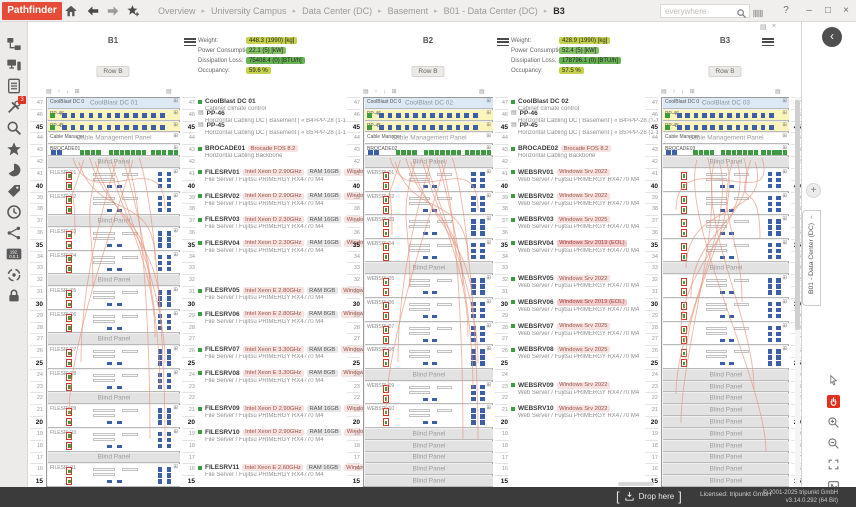 The width and height of the screenshot is (856, 507). What do you see at coordinates (114, 239) in the screenshot?
I see `rack-row-server: FILESRV03 ⊞` at bounding box center [114, 239].